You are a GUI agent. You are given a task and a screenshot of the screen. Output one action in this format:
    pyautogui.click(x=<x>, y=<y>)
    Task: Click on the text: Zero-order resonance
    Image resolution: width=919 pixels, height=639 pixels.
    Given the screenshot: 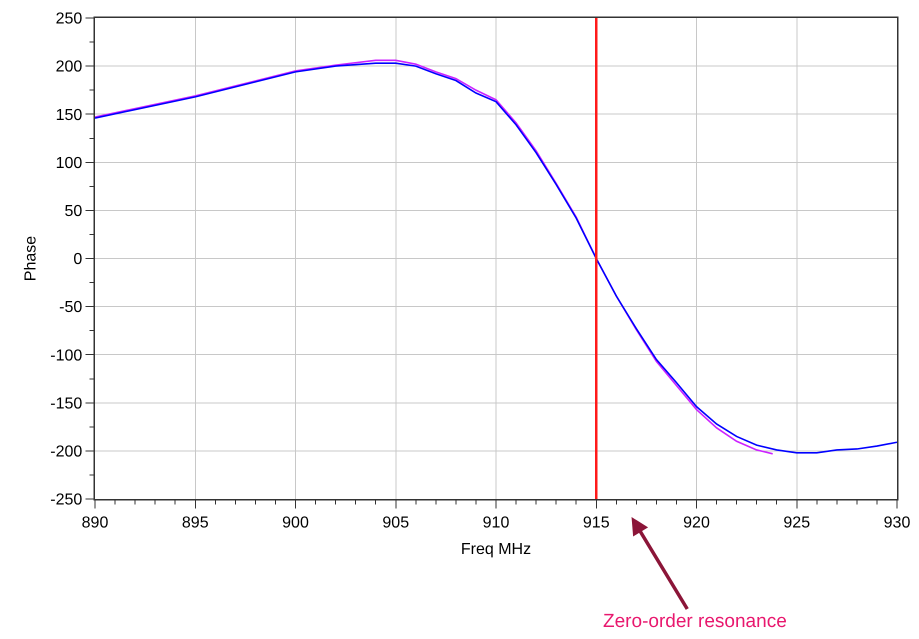 What is the action you would take?
    pyautogui.click(x=695, y=621)
    